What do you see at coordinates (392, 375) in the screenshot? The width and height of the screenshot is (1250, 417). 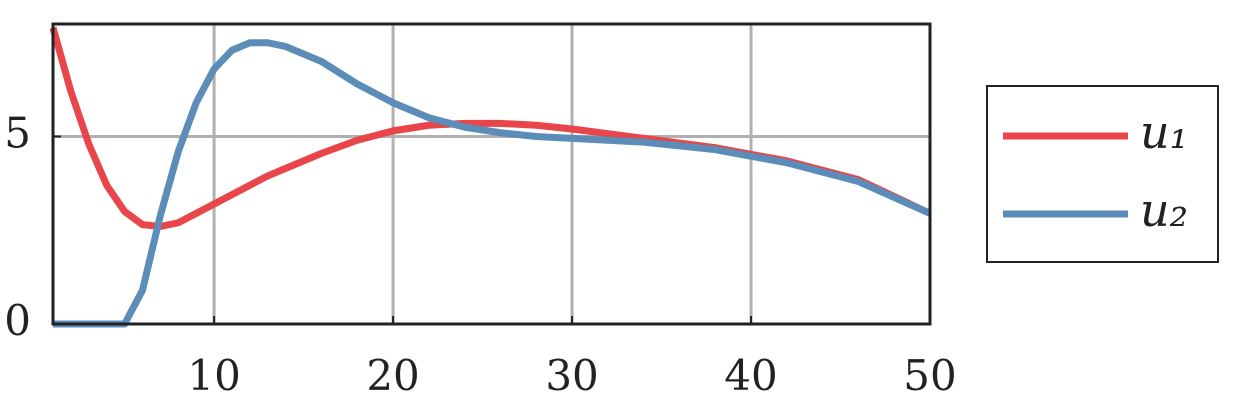 I see `x-tick-label: 20` at bounding box center [392, 375].